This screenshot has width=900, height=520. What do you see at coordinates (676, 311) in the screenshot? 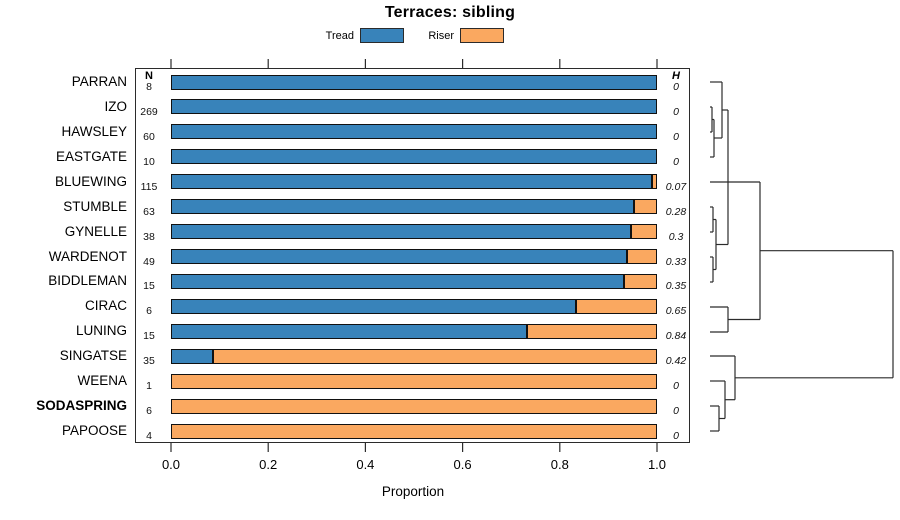
I see `h-value: 0.65` at bounding box center [676, 311].